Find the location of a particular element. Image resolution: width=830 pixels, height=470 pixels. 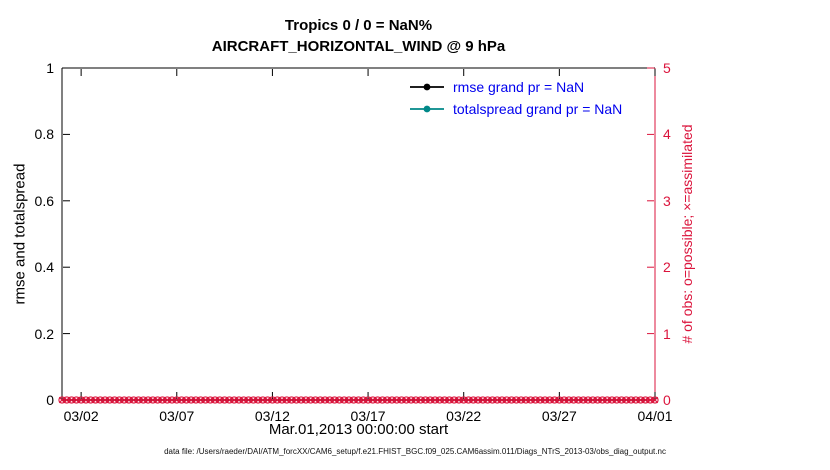

totalspread-line-sample is located at coordinates (427, 109).